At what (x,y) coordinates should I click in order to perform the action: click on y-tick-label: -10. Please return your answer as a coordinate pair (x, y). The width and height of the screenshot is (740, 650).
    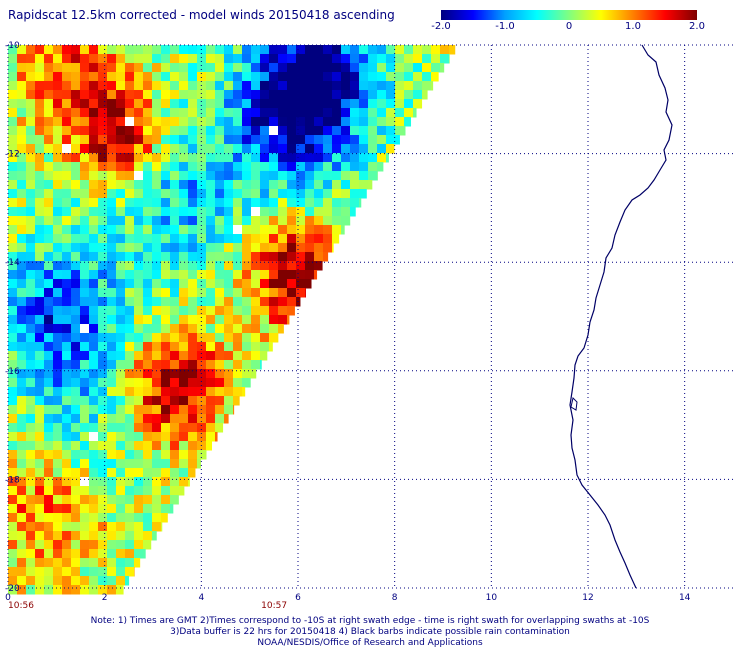
    Looking at the image, I should click on (12, 46).